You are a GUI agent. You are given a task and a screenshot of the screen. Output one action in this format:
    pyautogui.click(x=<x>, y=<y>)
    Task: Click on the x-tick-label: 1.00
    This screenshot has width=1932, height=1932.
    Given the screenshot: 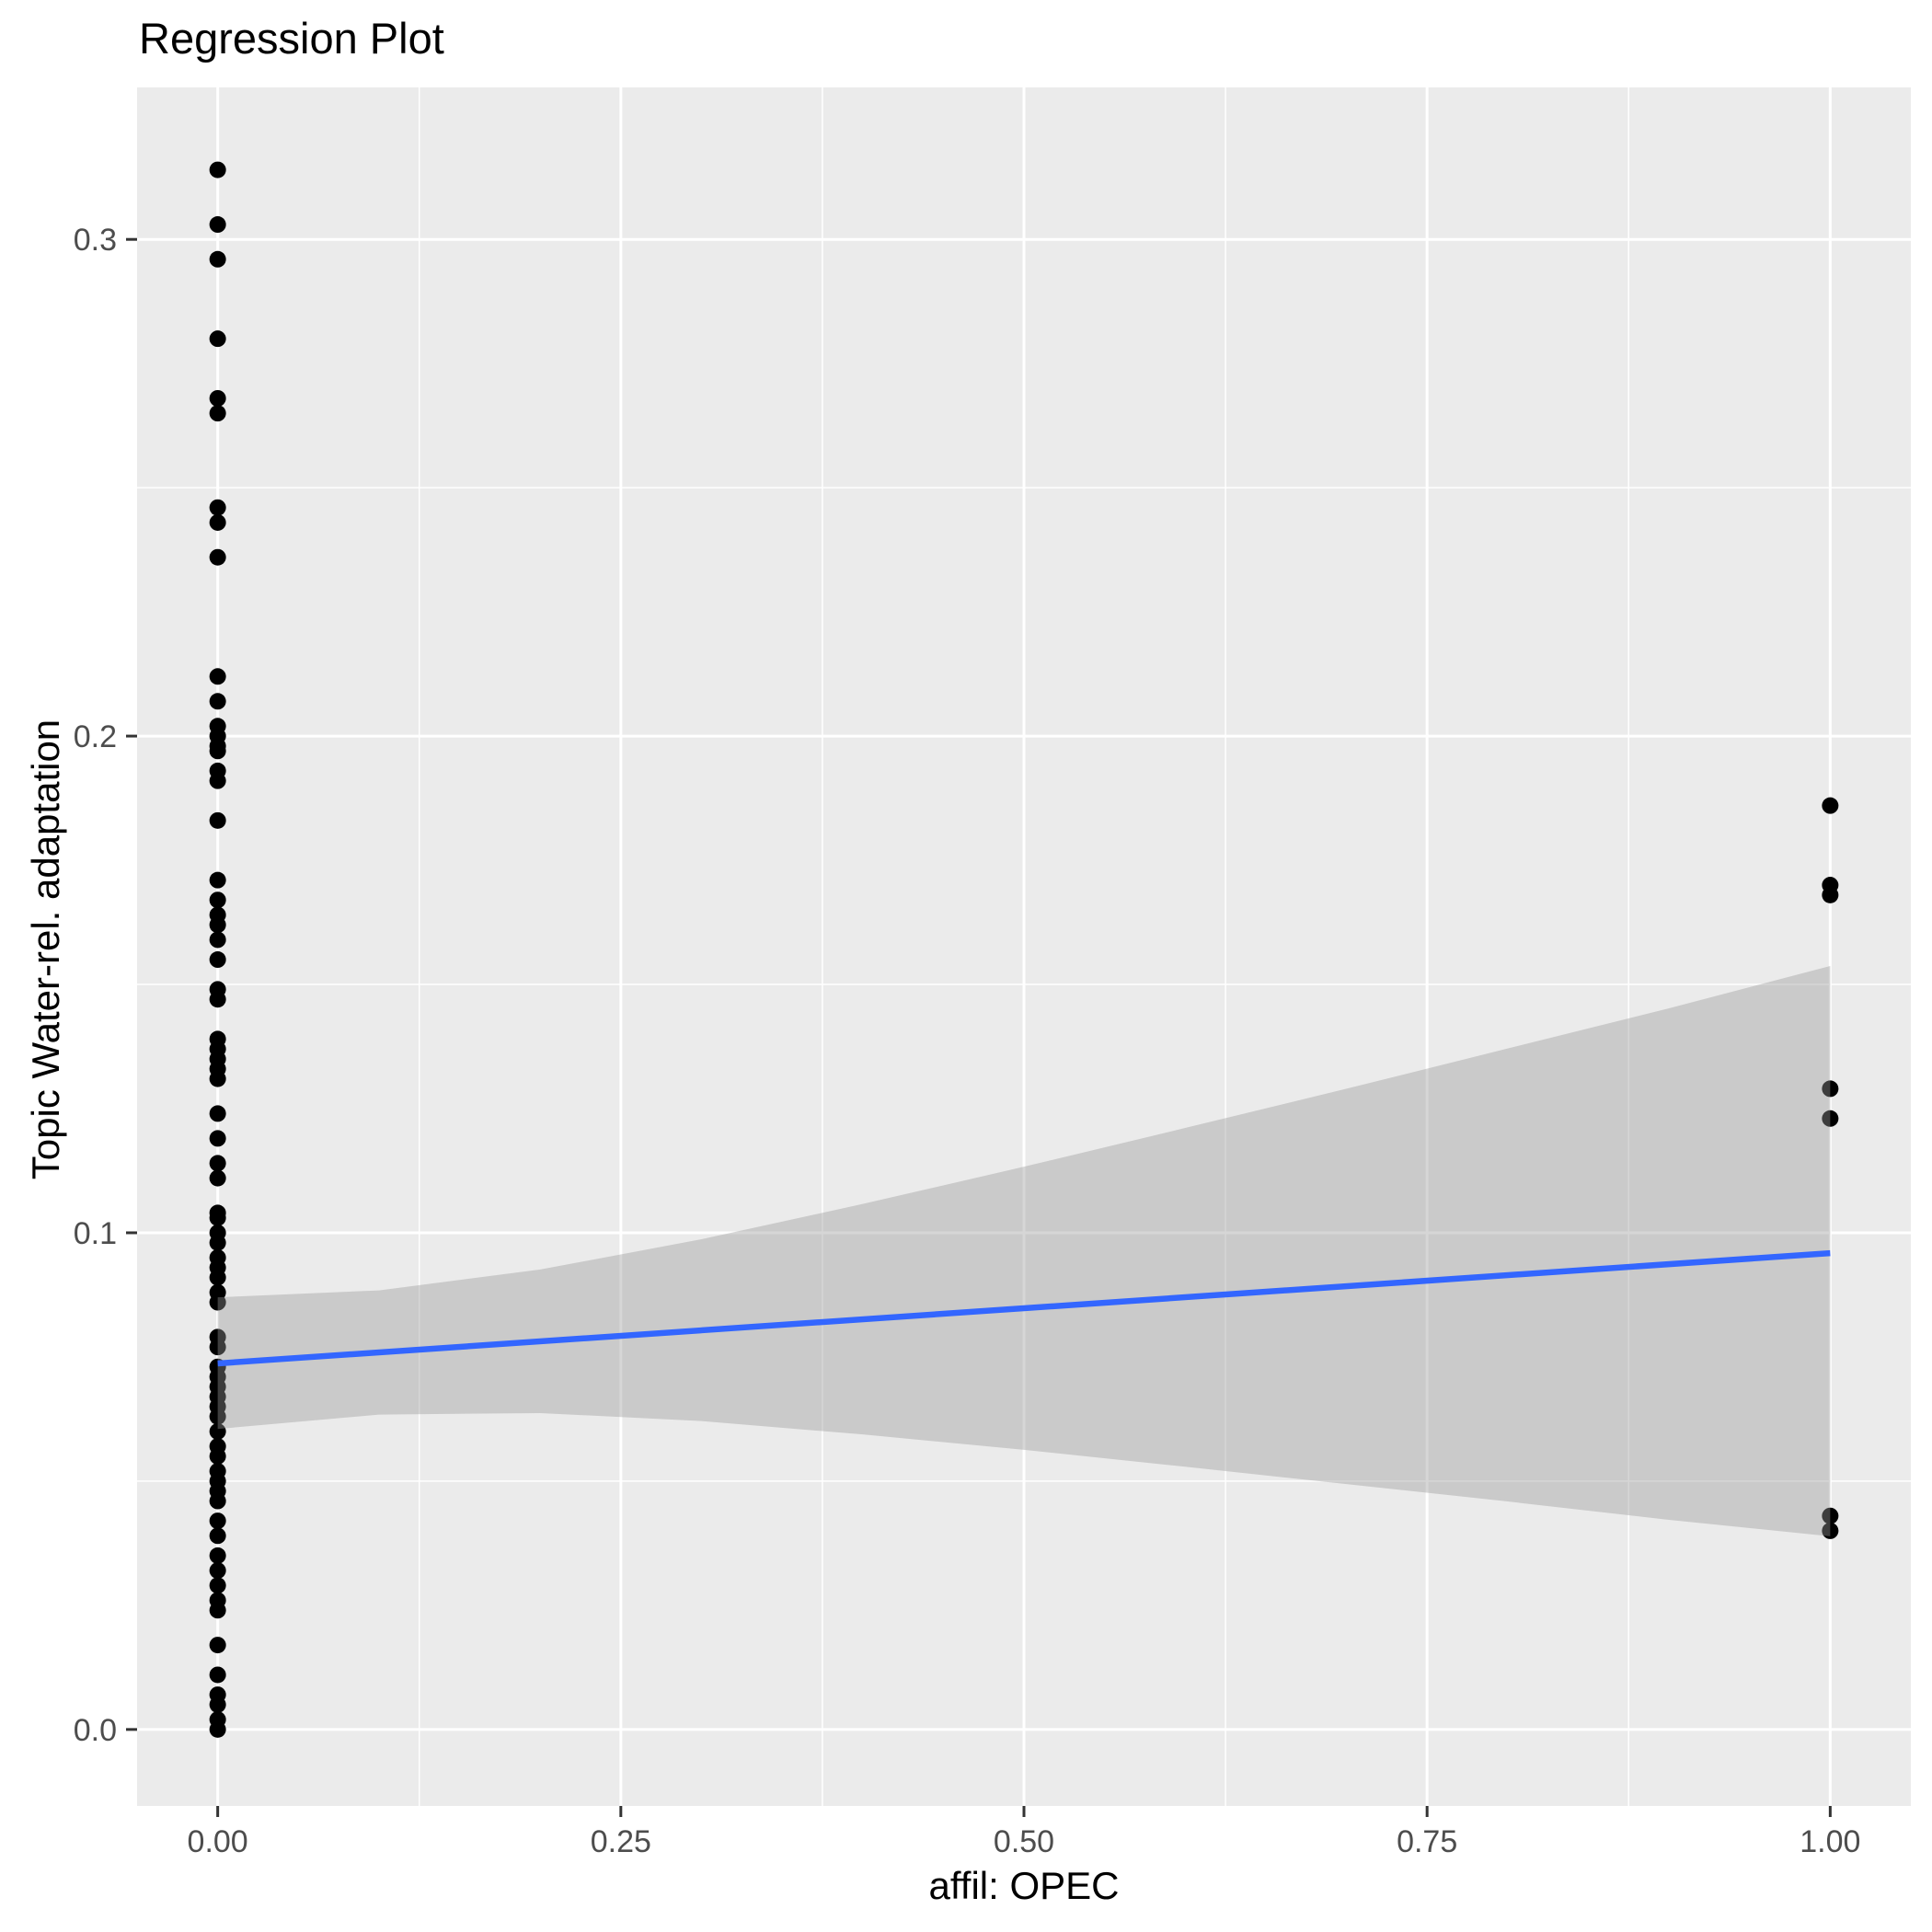 What is the action you would take?
    pyautogui.click(x=1830, y=1841)
    